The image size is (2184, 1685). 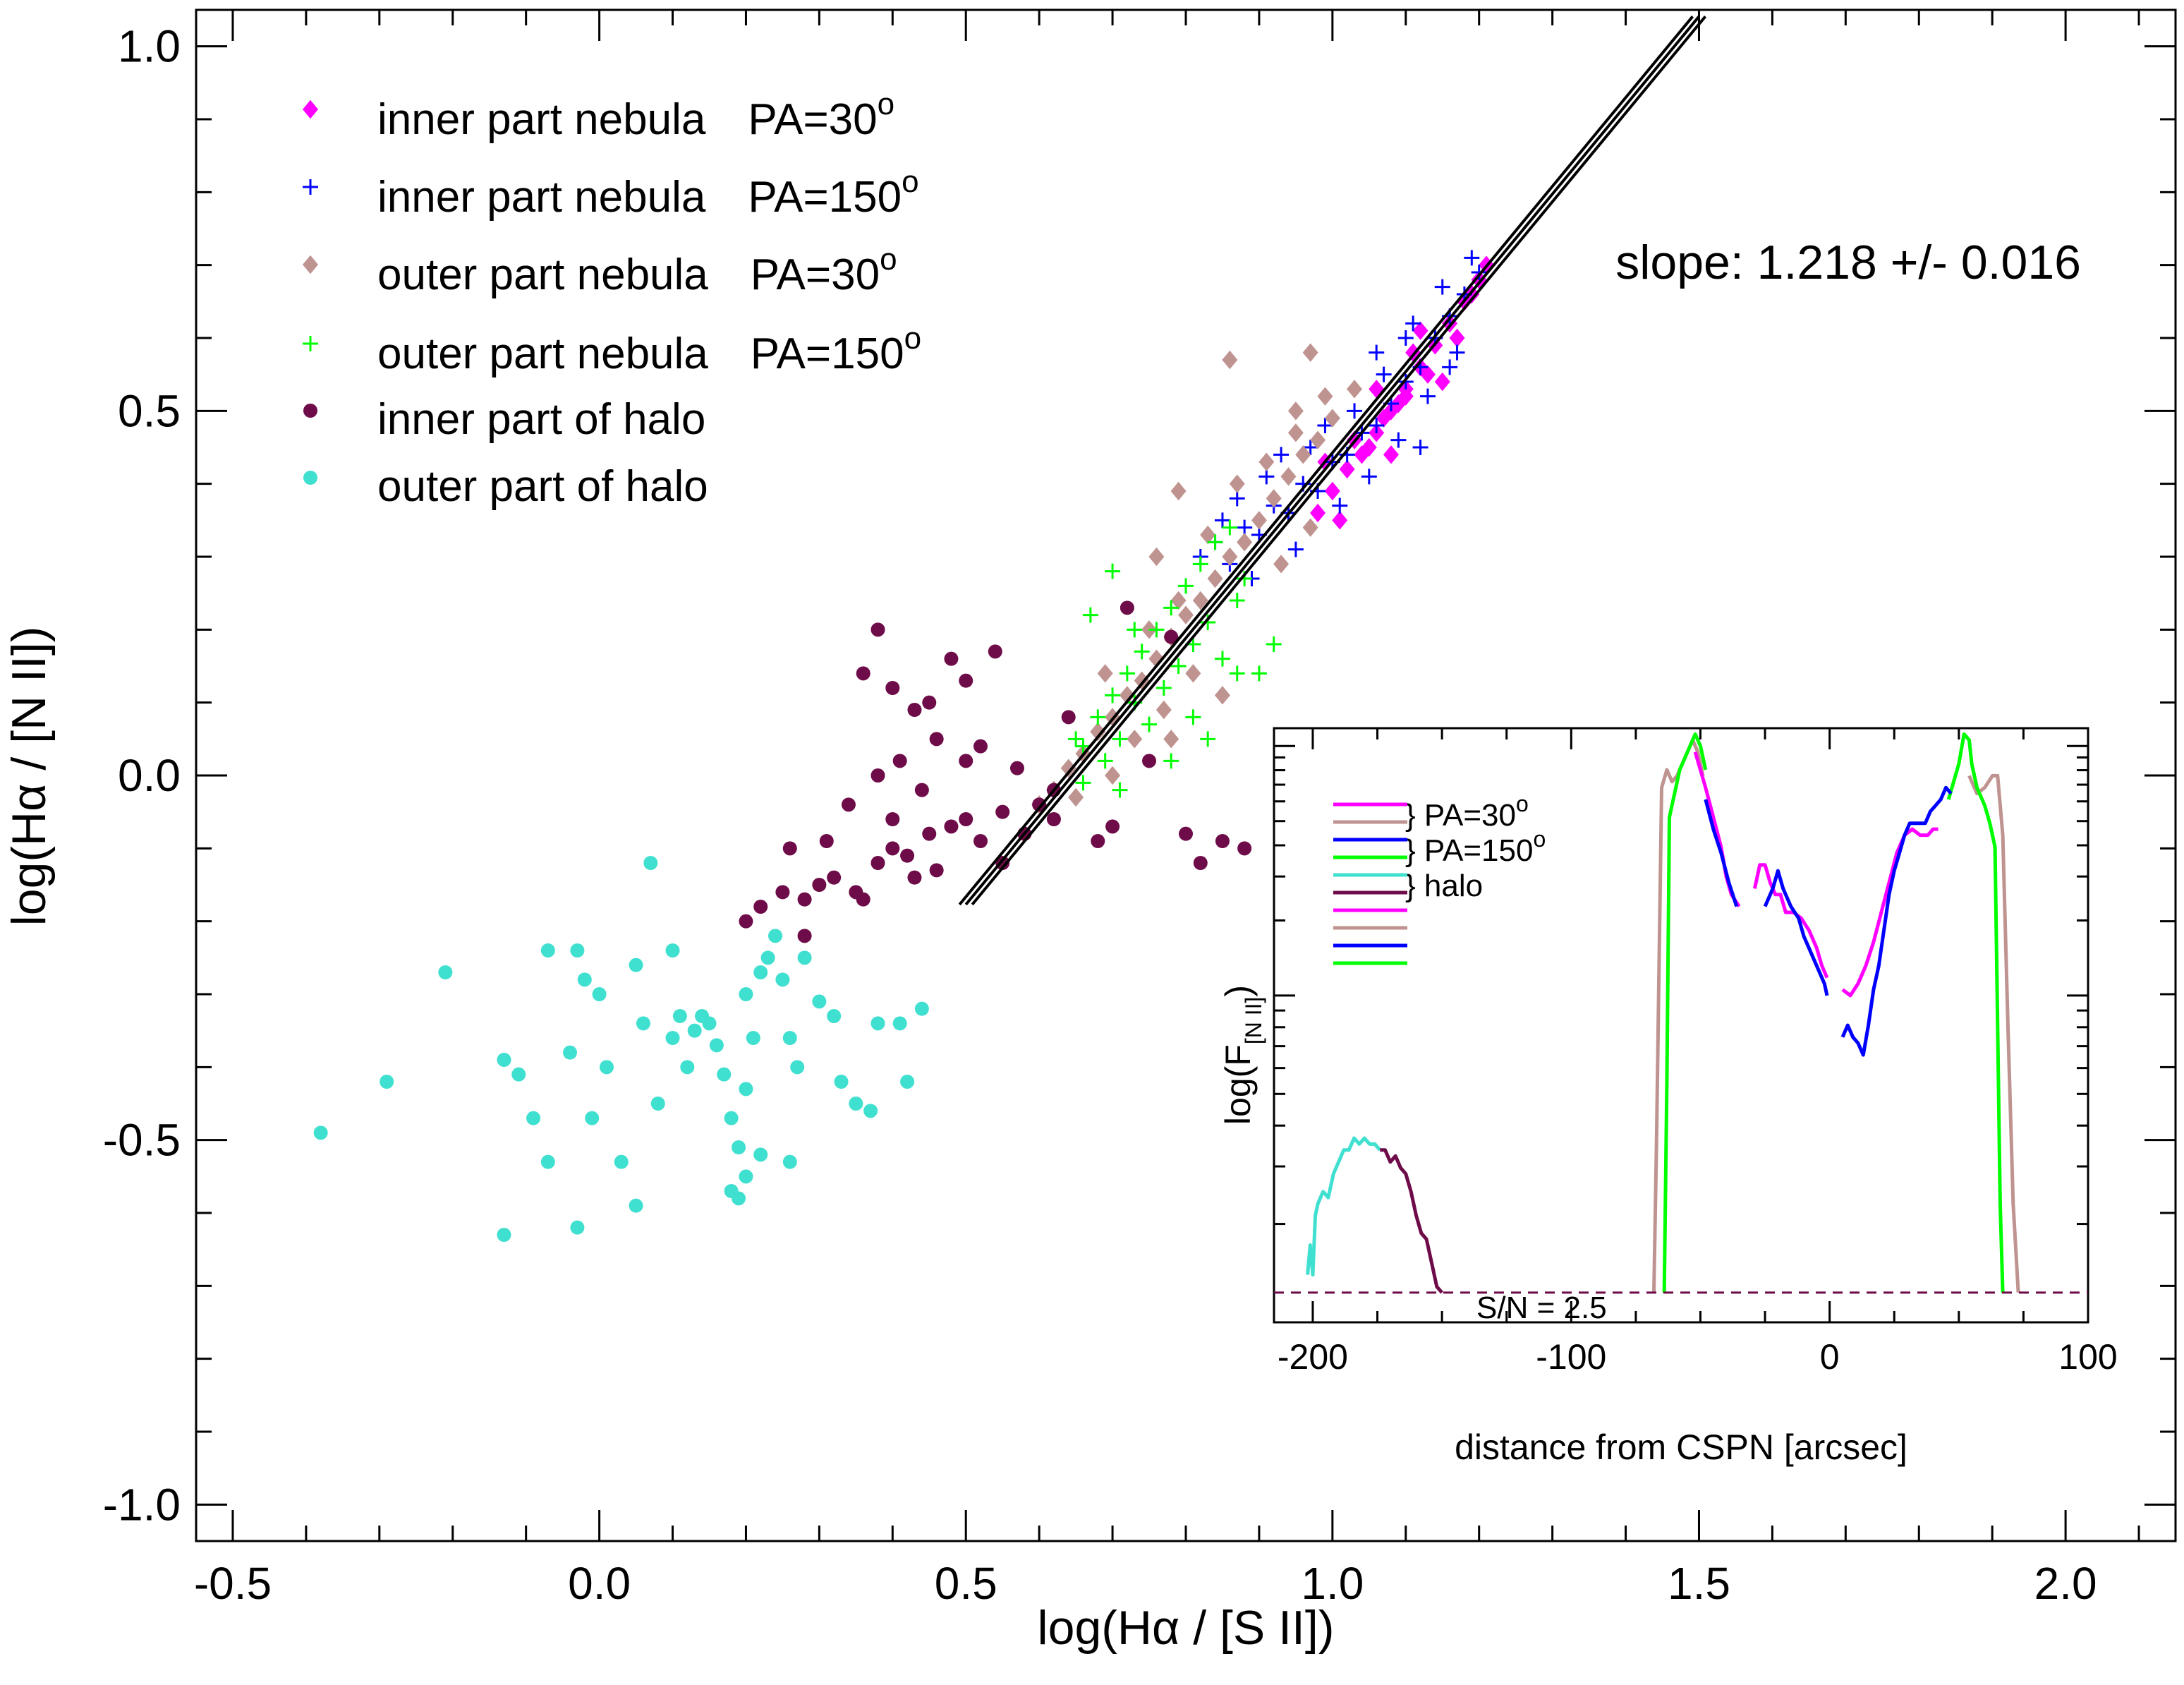 What do you see at coordinates (542, 119) in the screenshot?
I see `legend-name: inner part nebula` at bounding box center [542, 119].